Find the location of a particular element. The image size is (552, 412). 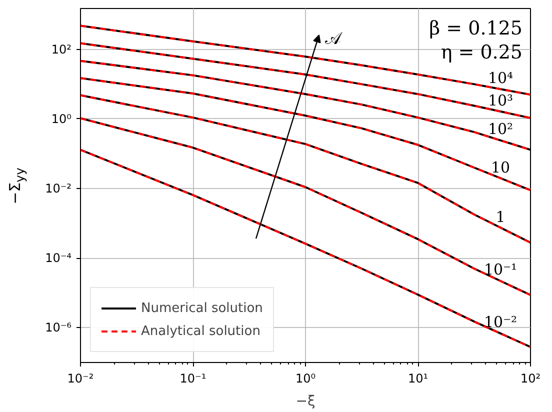

x-tick-label: 10¹ is located at coordinates (418, 379).